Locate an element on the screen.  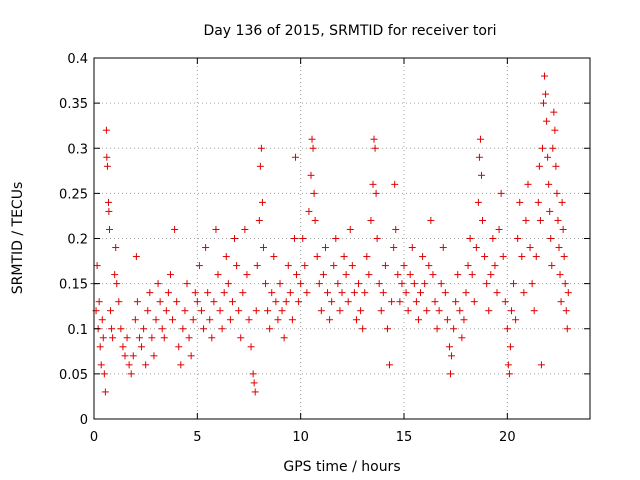
y-tick-label: 0.1 is located at coordinates (77, 330).